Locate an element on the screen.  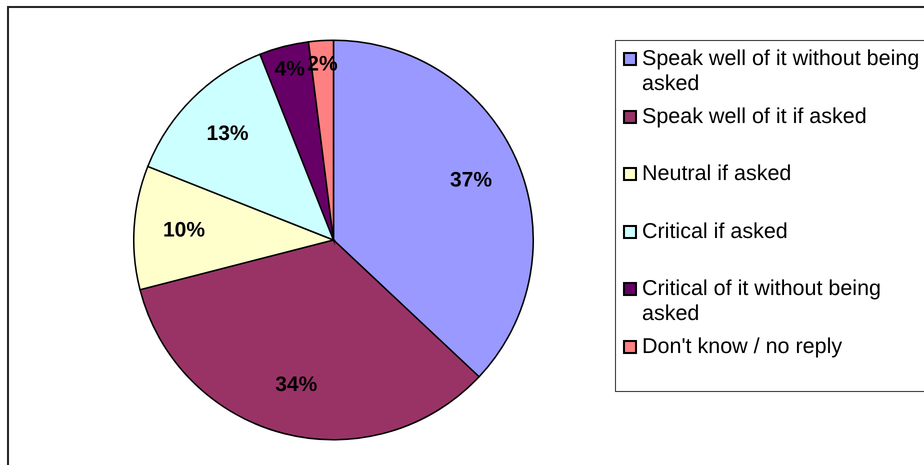
data-label: 10% is located at coordinates (184, 230).